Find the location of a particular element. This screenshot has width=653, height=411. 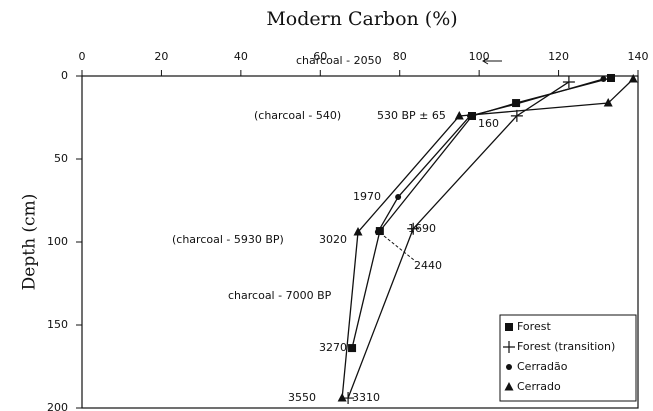

x-tick-label: 0 is located at coordinates (82, 56).